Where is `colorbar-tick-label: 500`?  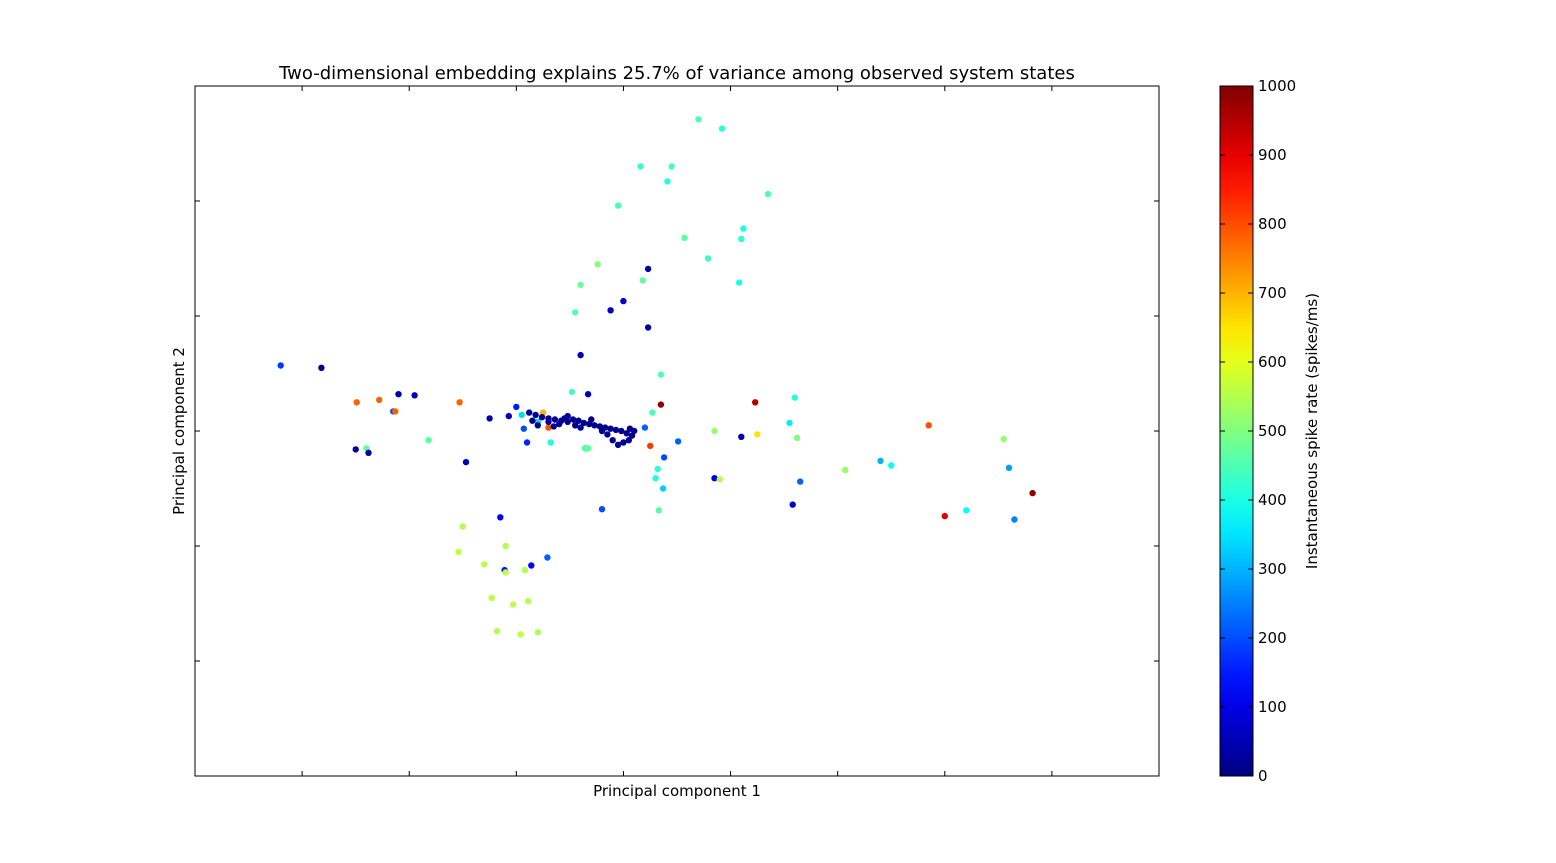
colorbar-tick-label: 500 is located at coordinates (1272, 431).